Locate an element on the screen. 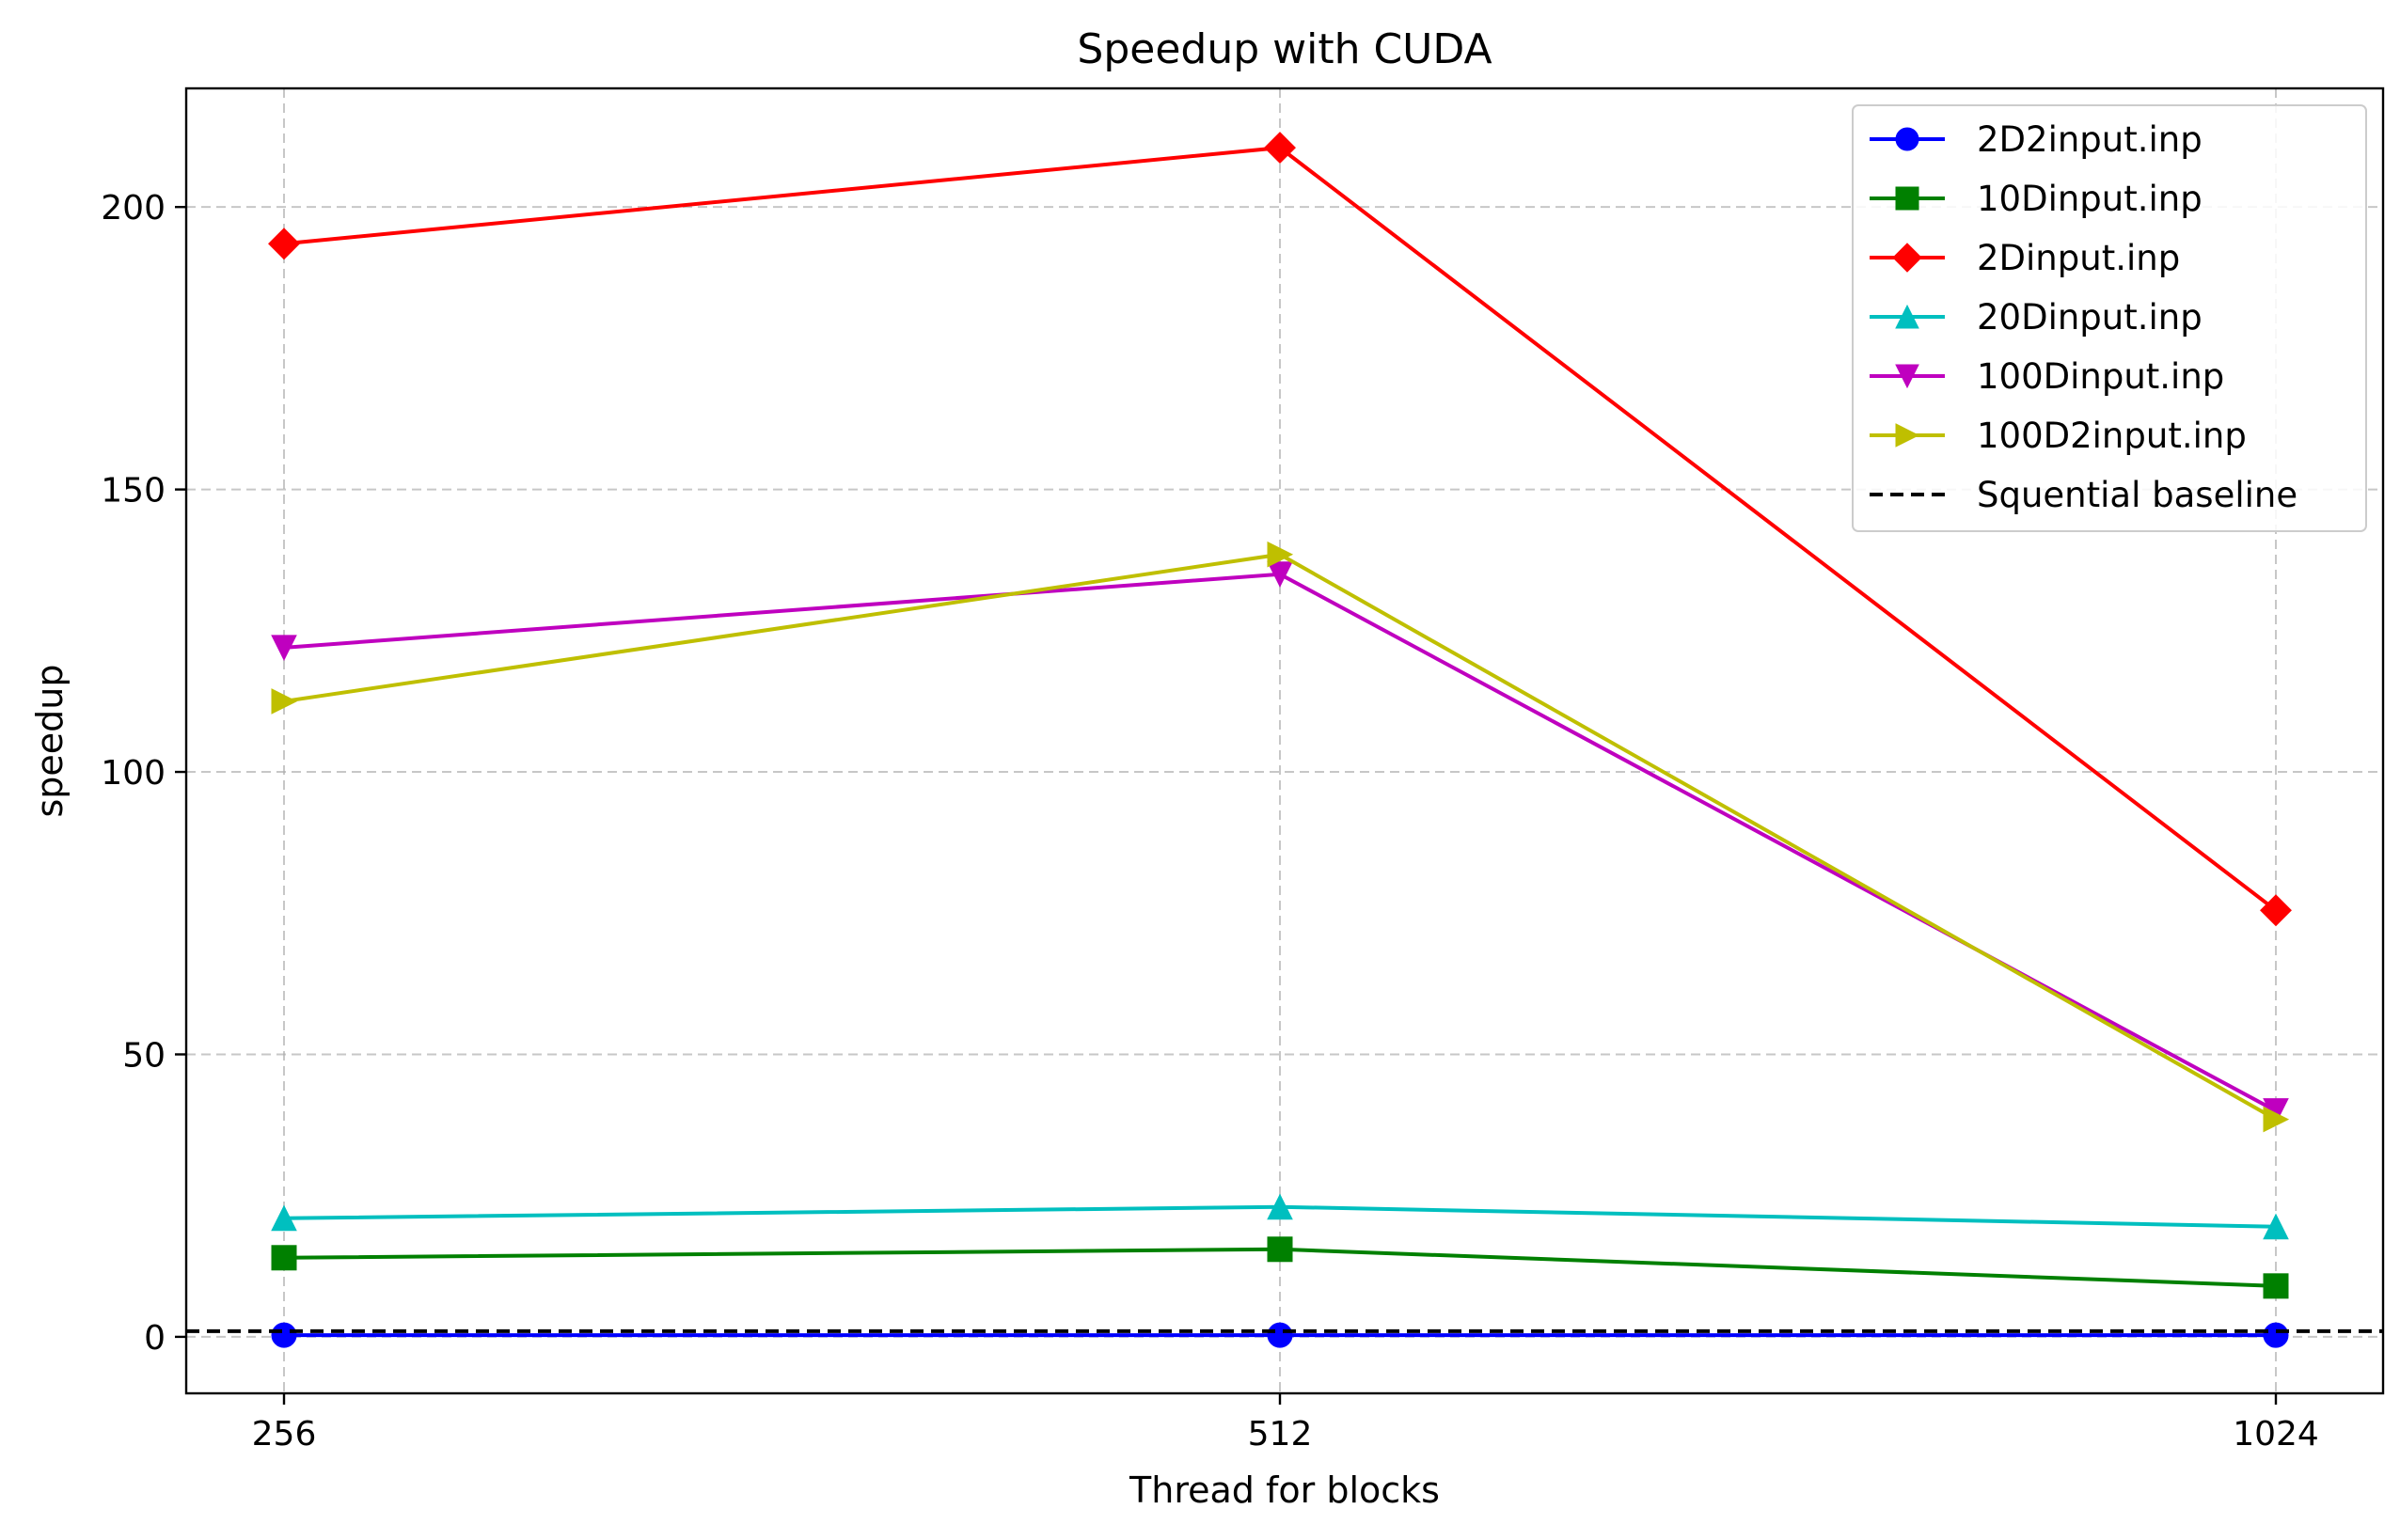 This screenshot has width=2400, height=1540. series-10Dinput.inp is located at coordinates (1280, 1267).